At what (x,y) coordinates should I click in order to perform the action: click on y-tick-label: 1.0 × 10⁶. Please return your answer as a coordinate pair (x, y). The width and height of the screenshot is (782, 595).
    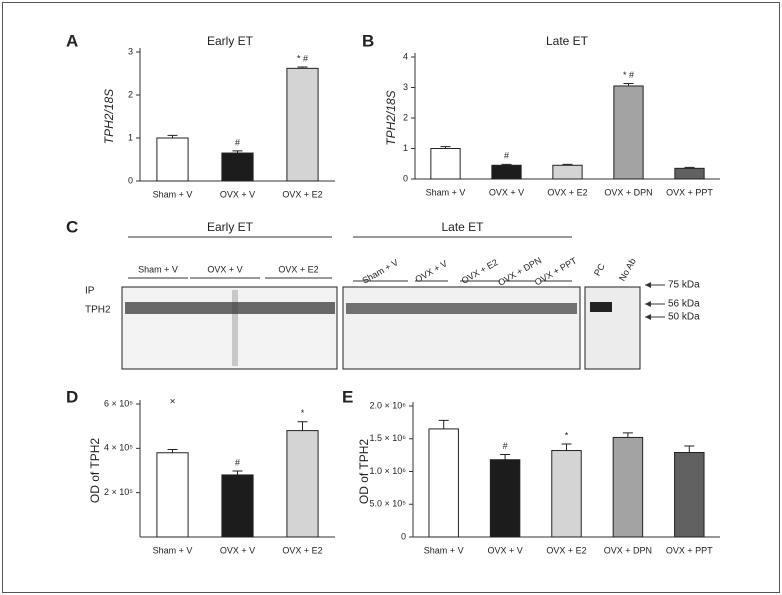
    Looking at the image, I should click on (388, 471).